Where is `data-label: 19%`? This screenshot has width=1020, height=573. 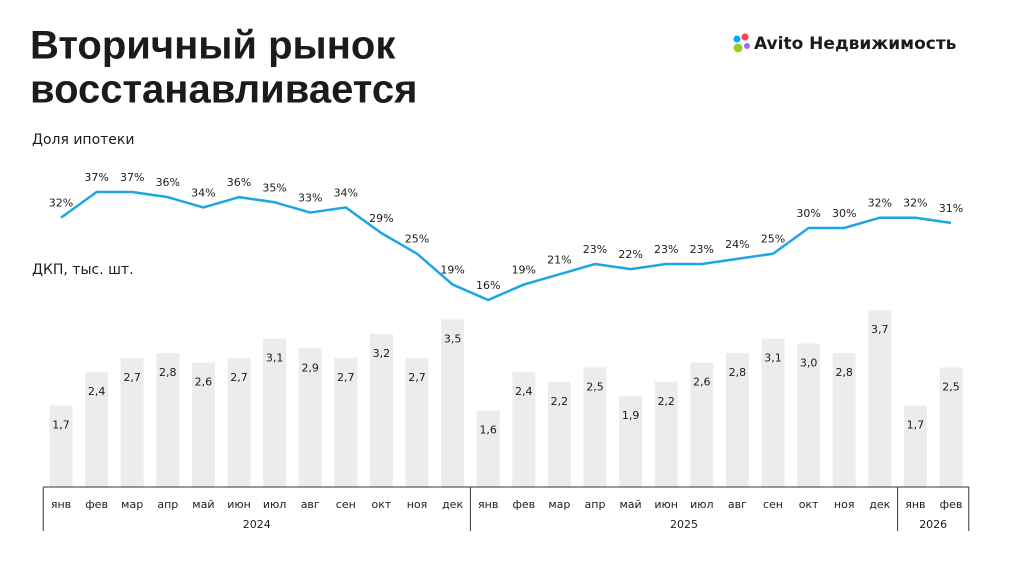
data-label: 19% is located at coordinates (452, 270).